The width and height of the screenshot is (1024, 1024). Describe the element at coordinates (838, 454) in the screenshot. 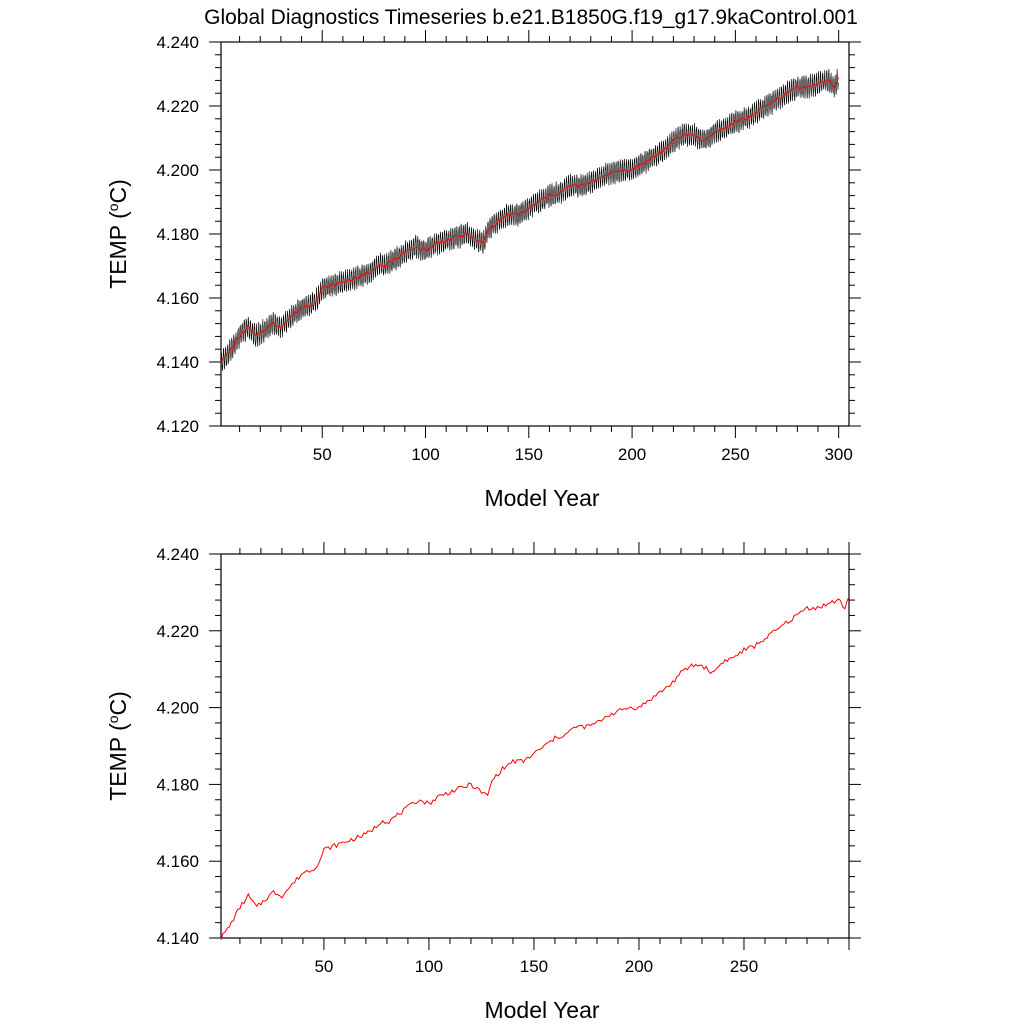

I see `x-tick-label: 300` at that location.